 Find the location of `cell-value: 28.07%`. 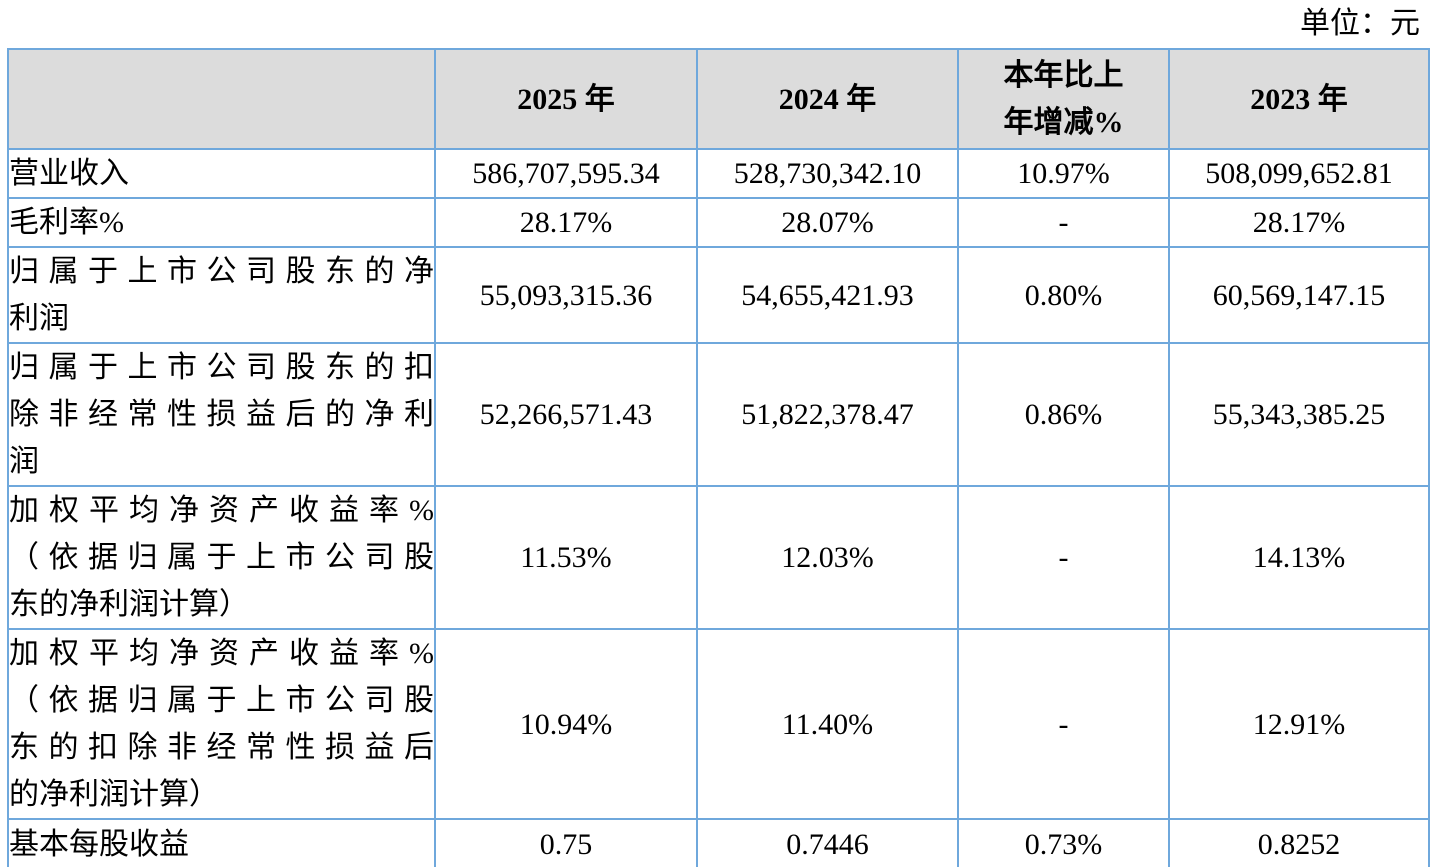

cell-value: 28.07% is located at coordinates (827, 222).